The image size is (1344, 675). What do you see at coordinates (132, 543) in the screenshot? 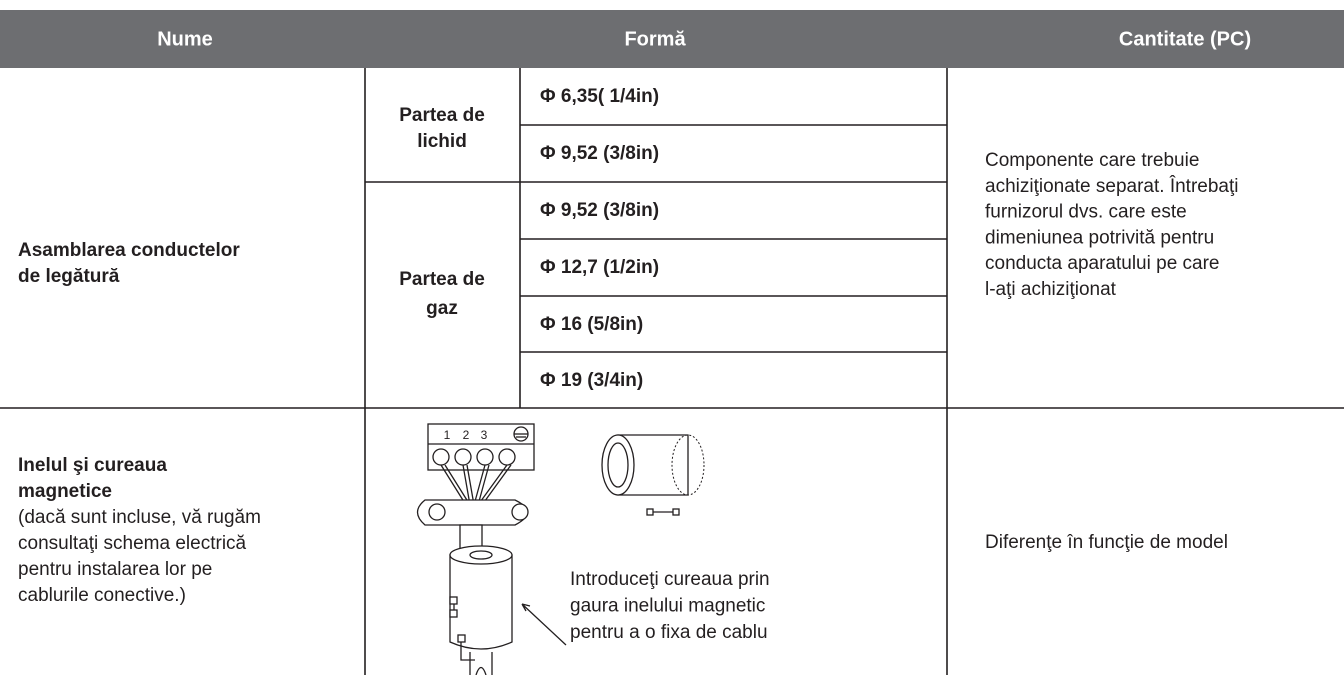
I see `name-note-line: consultaţi schema electrică` at bounding box center [132, 543].